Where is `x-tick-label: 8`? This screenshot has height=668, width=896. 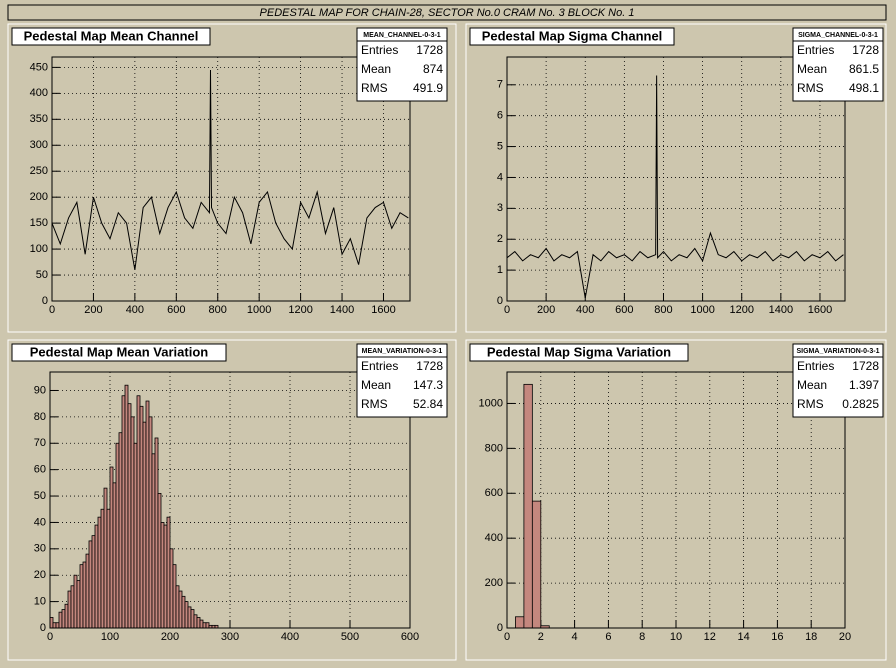
x-tick-label: 8 is located at coordinates (642, 637).